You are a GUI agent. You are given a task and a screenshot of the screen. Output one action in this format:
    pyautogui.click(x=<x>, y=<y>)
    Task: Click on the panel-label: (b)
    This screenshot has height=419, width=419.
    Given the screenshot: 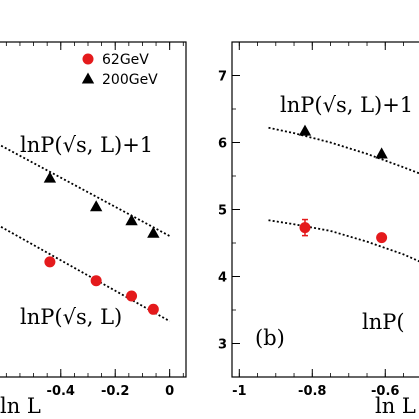 What is the action you would take?
    pyautogui.click(x=270, y=338)
    